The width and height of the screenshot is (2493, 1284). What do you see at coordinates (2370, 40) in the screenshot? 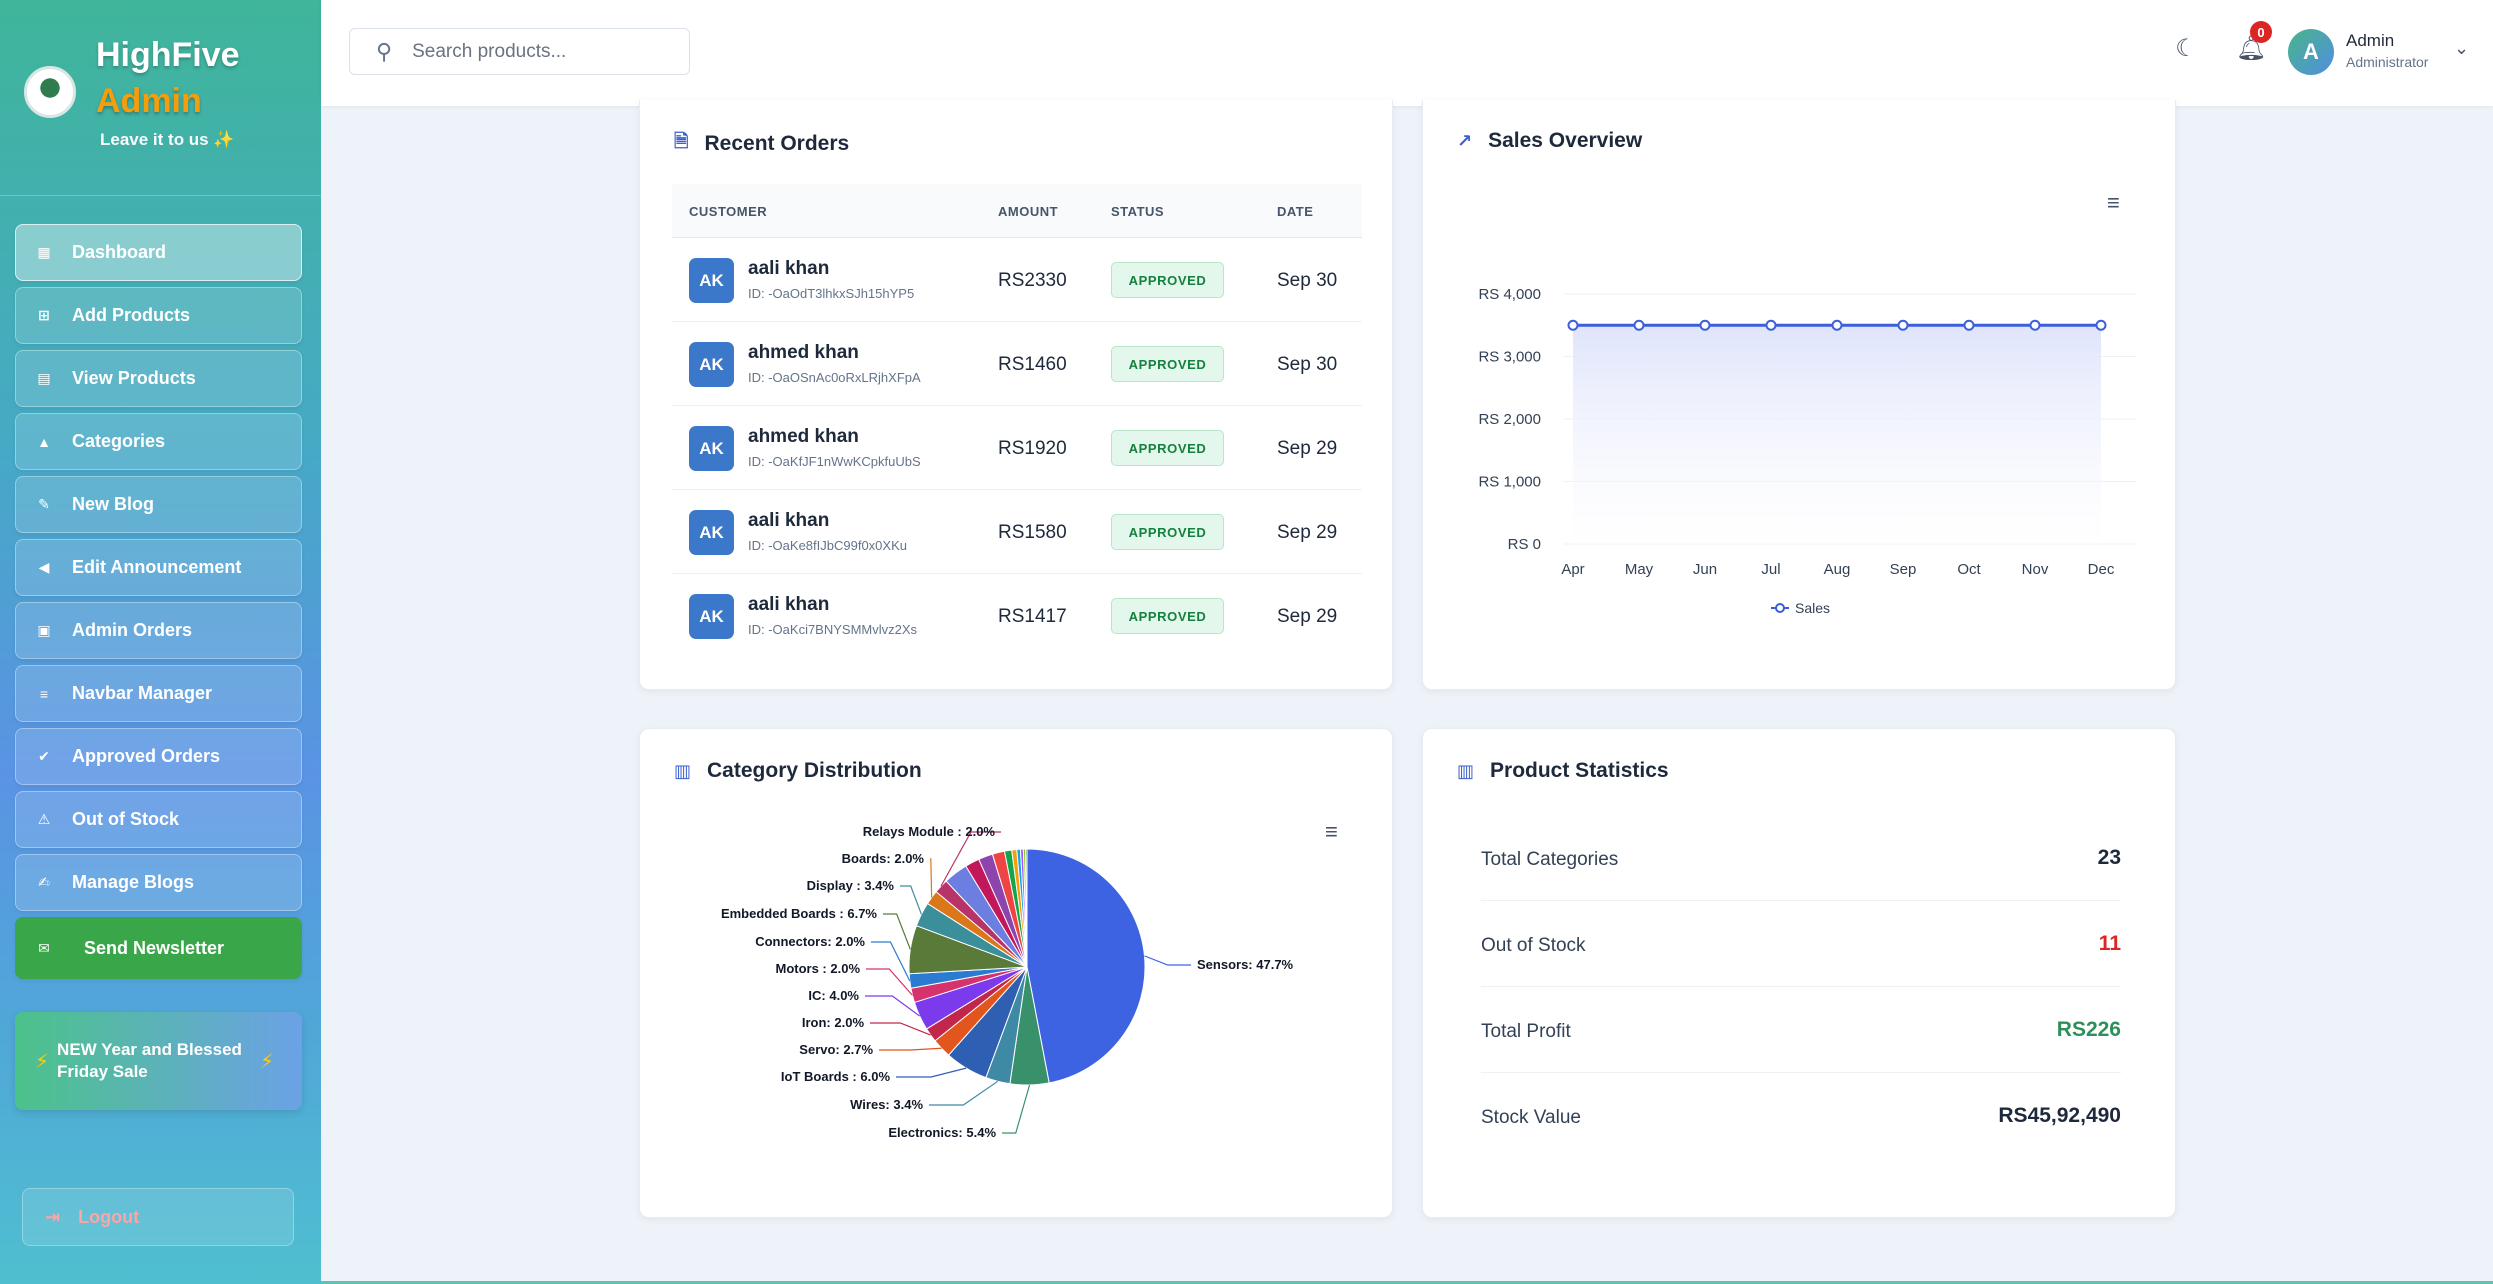
I see `user-name: Admin` at bounding box center [2370, 40].